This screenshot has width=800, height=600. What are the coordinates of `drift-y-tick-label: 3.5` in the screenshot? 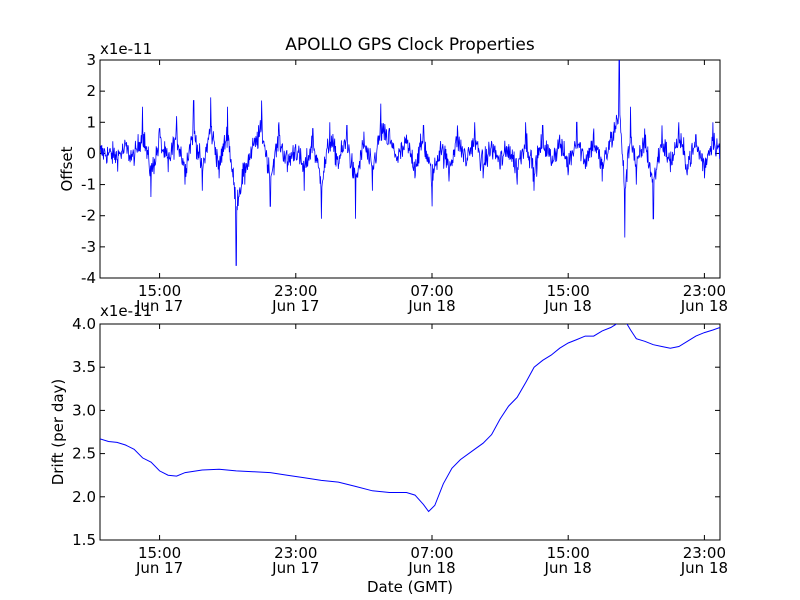 It's located at (84, 367).